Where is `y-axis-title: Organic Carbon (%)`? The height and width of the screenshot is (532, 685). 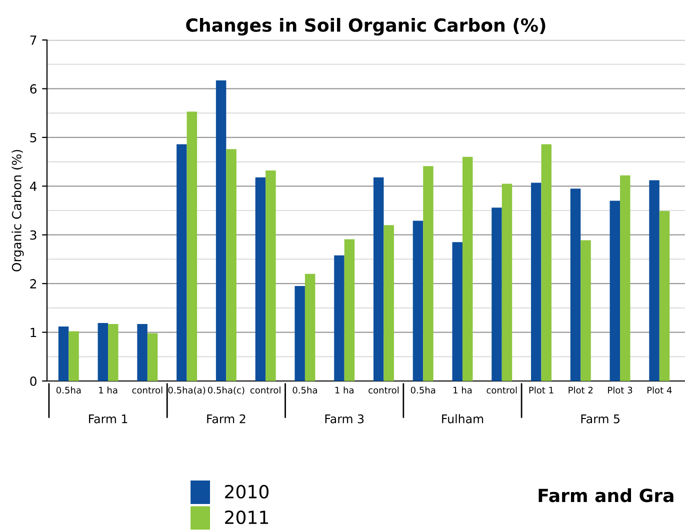 y-axis-title: Organic Carbon (%) is located at coordinates (18, 211).